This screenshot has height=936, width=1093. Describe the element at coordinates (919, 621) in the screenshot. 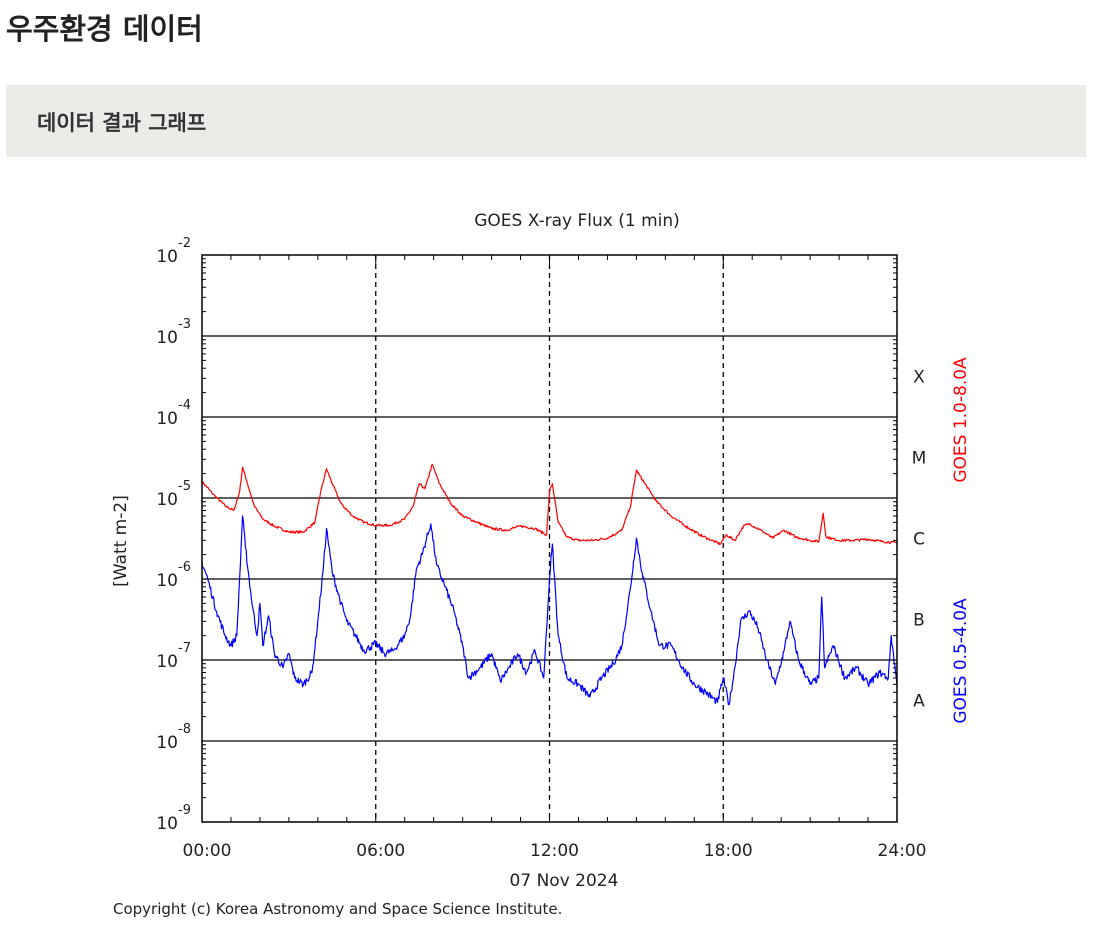

I see `flare-class-label: B` at that location.